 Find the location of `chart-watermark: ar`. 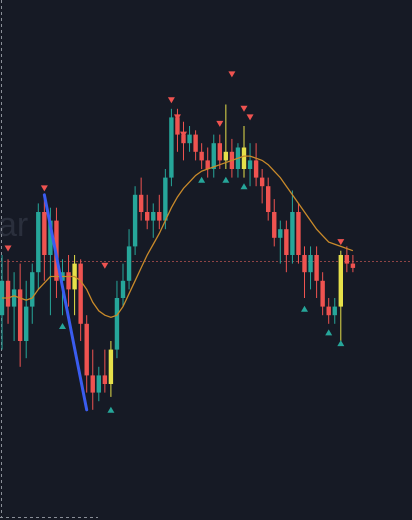

chart-watermark: ar is located at coordinates (14, 225).